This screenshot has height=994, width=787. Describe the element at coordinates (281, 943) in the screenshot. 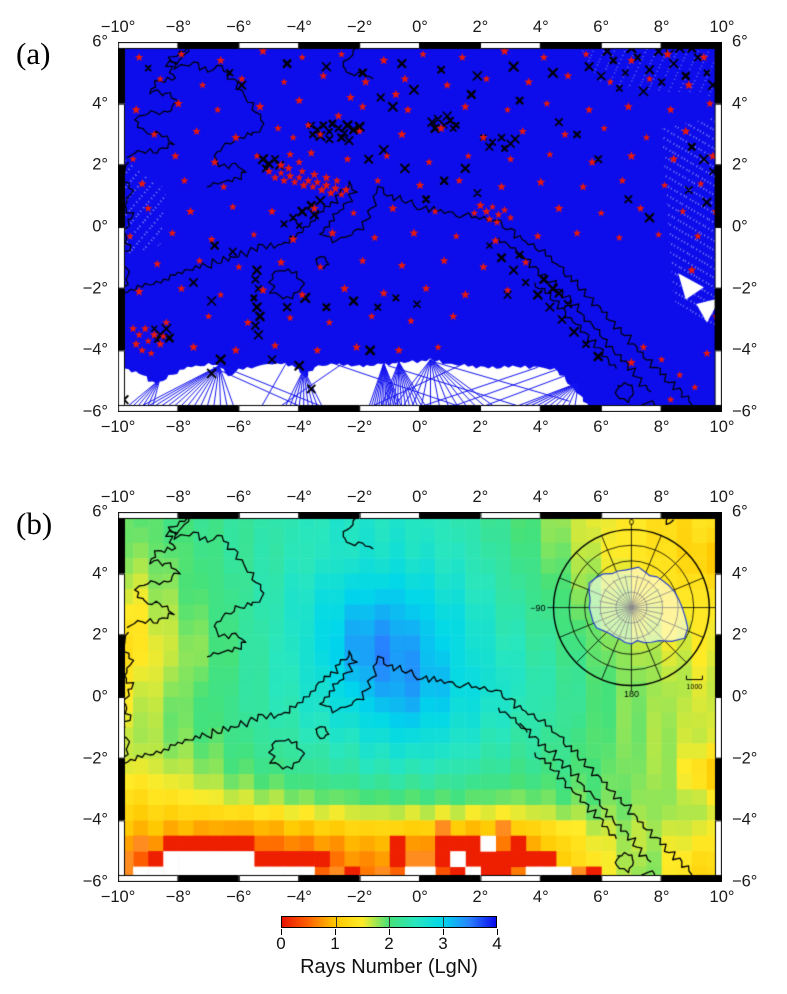

I see `colorbar-tick-label: 0` at that location.